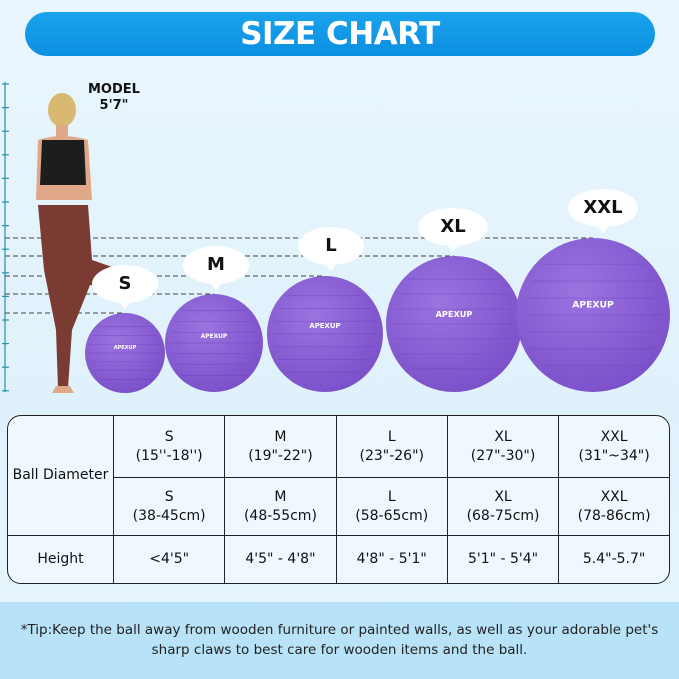  Describe the element at coordinates (214, 343) in the screenshot. I see `exercise-ball-m: APEXUP` at that location.